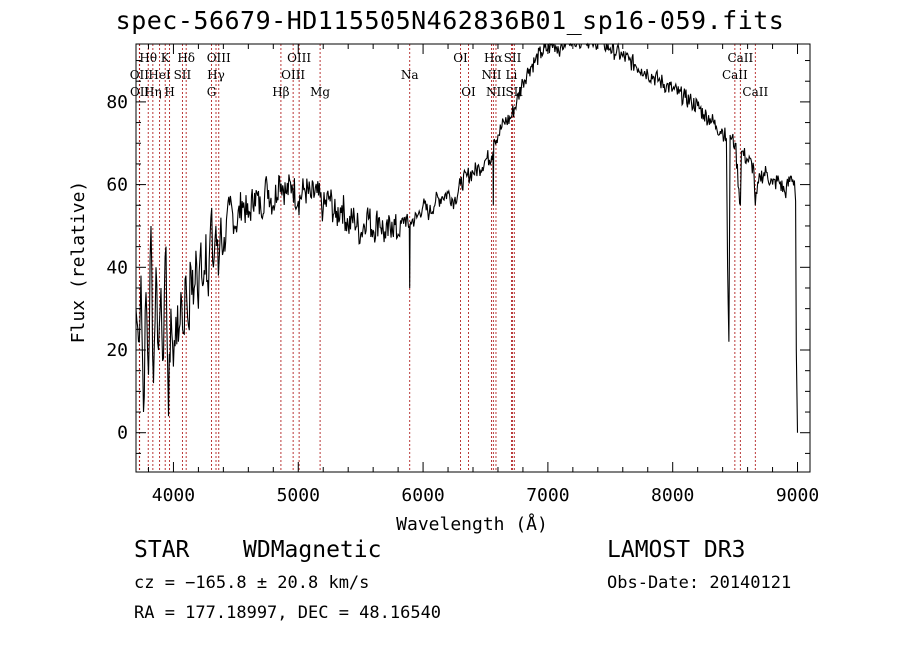  Describe the element at coordinates (252, 583) in the screenshot. I see `redshift-velocity: cz = −165.8 ± 20.8 km/s` at that location.